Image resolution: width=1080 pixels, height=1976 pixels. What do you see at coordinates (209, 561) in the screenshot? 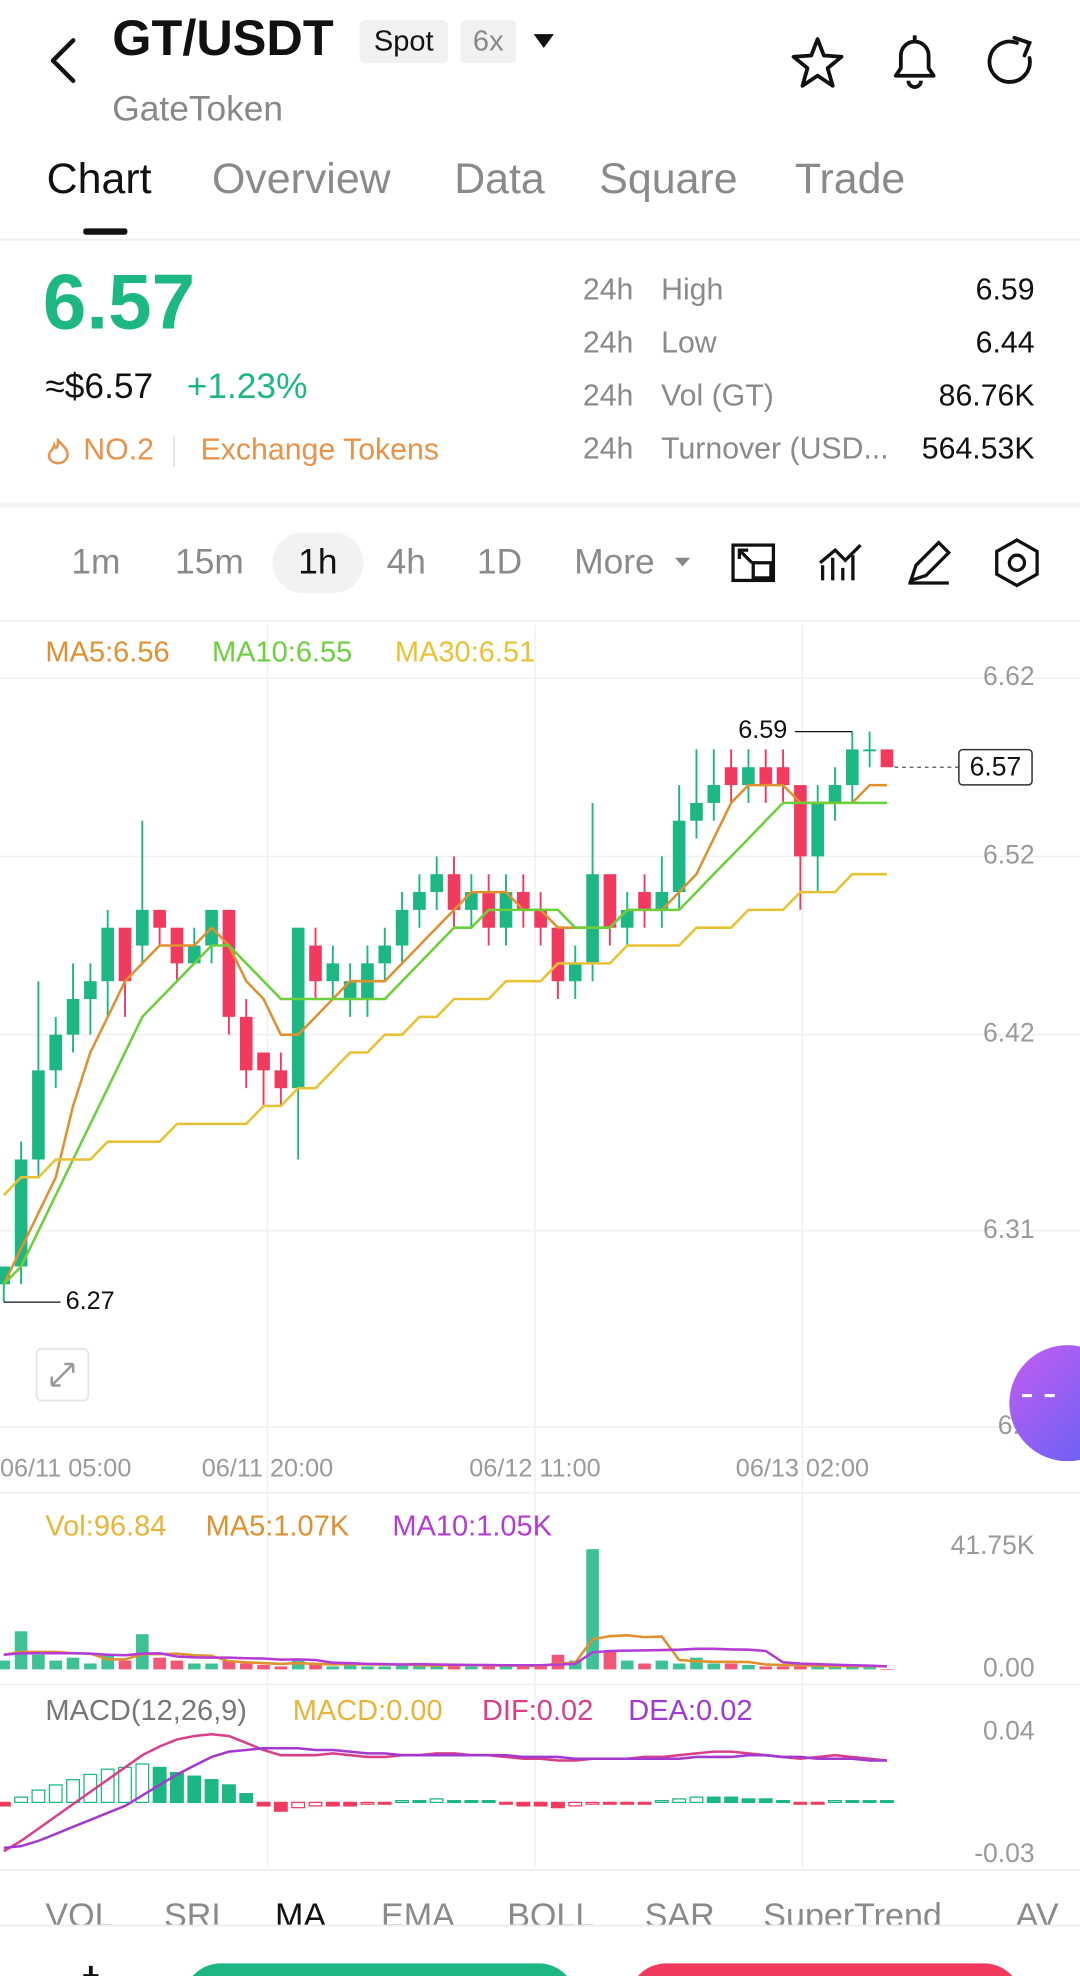
I see `interval: 15m` at bounding box center [209, 561].